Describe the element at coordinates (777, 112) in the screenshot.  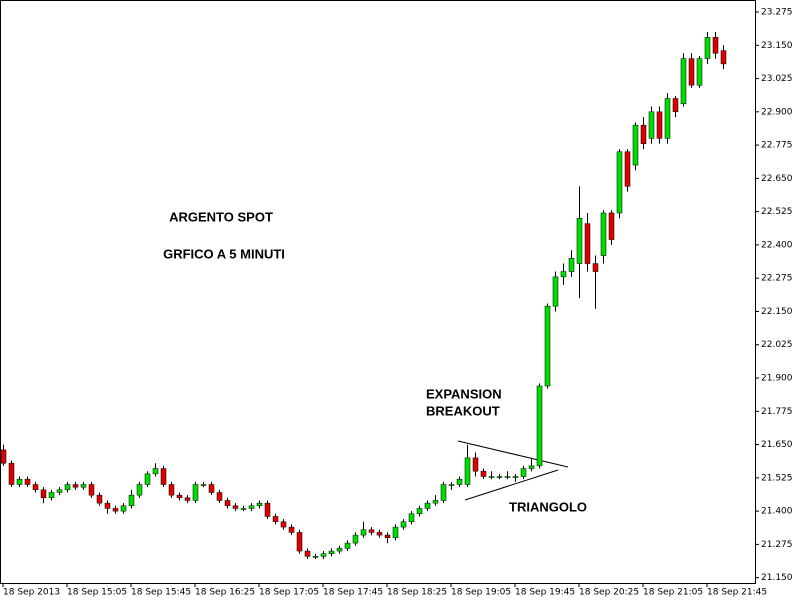
I see `y-tick-label: 22.900` at that location.